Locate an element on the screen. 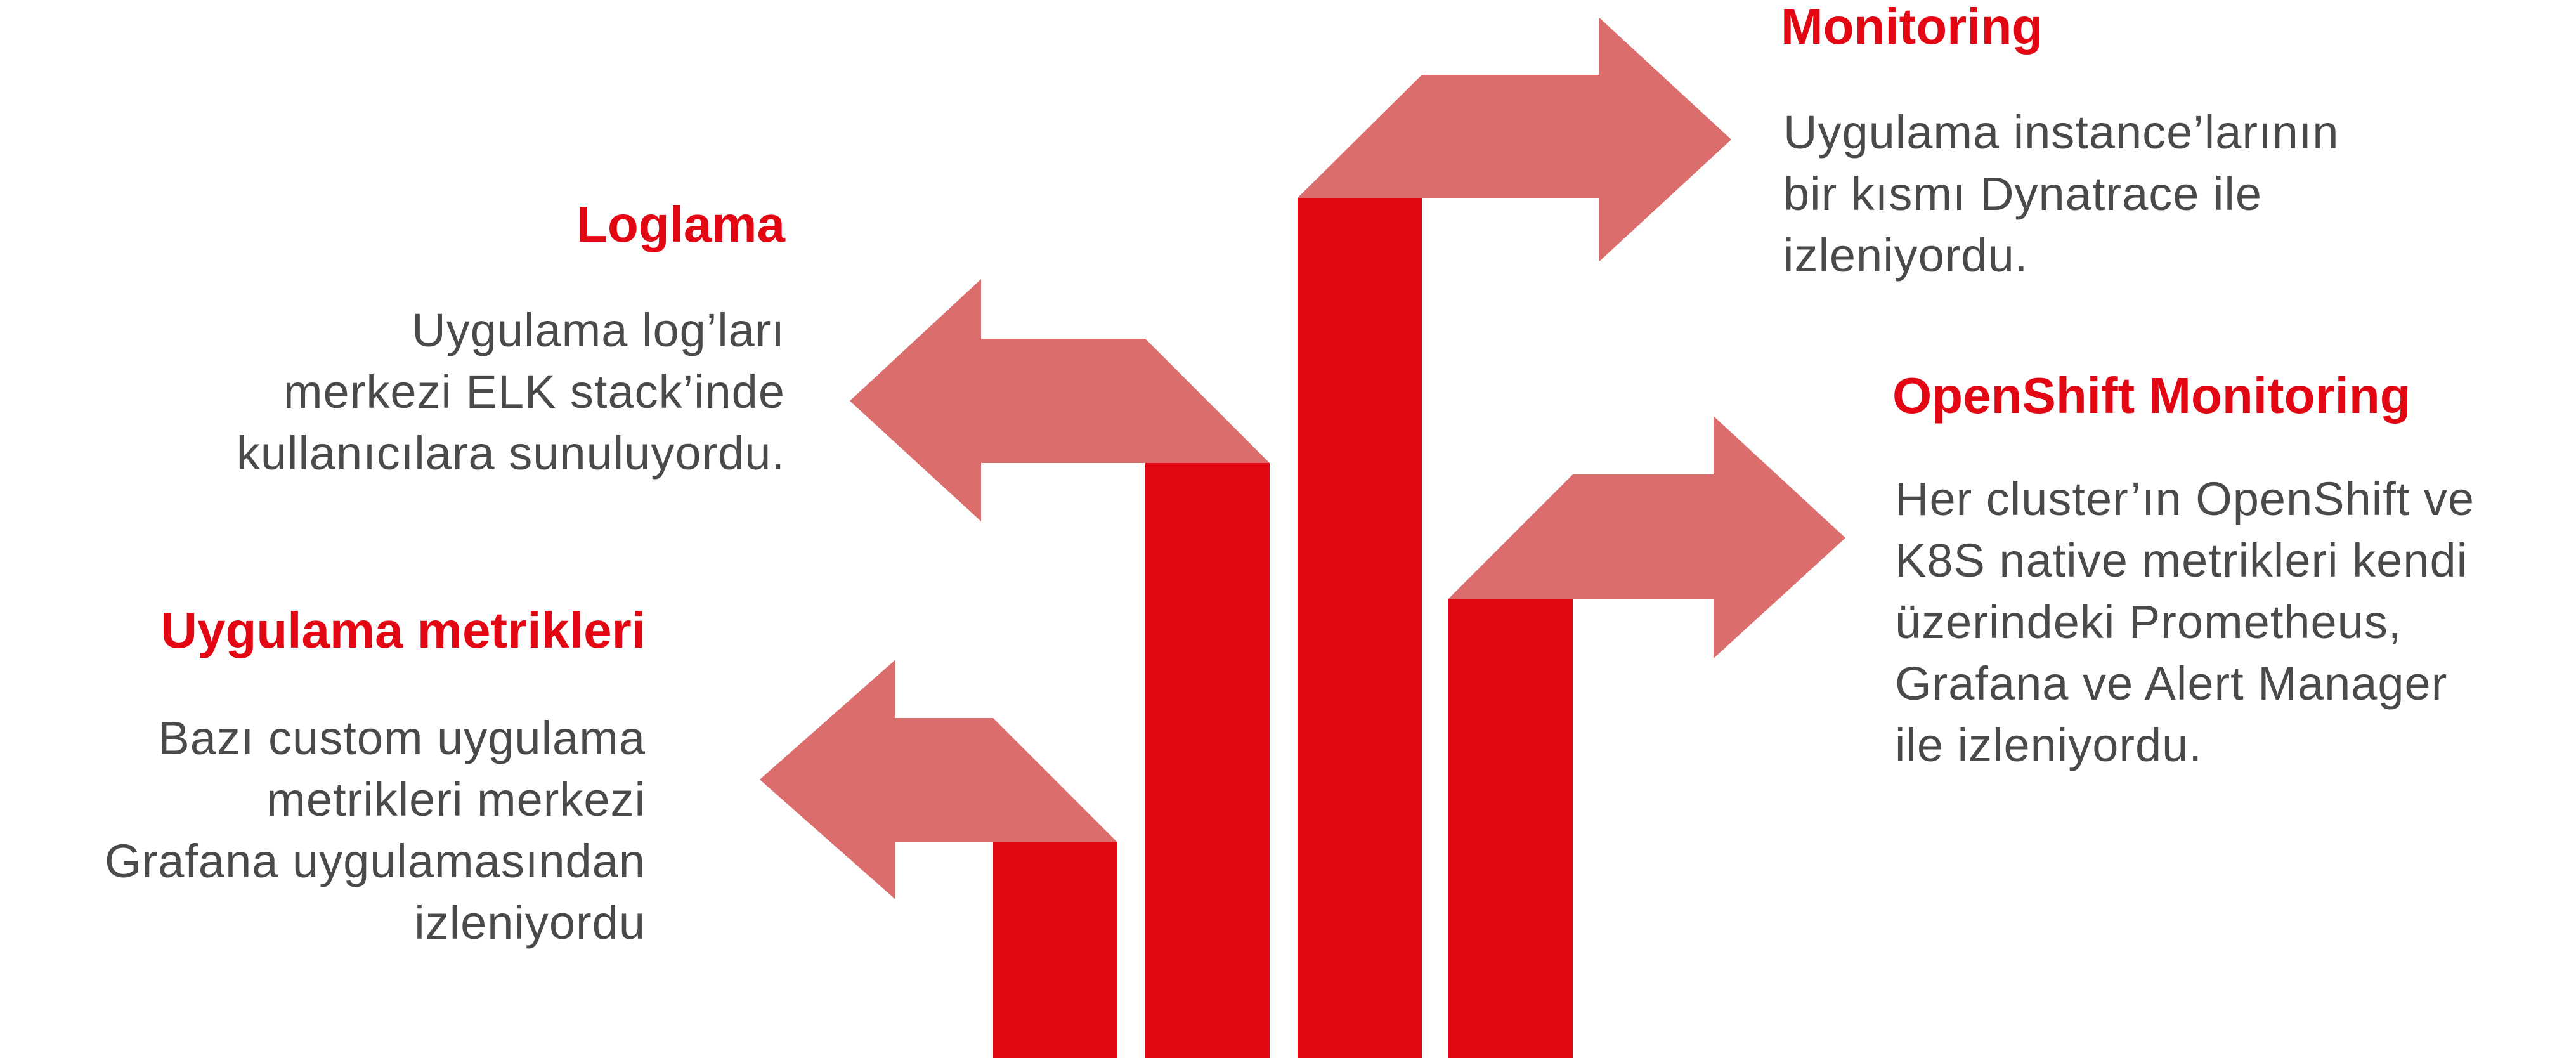 This screenshot has height=1058, width=2576. description-line: Bazı custom uygulama is located at coordinates (375, 738).